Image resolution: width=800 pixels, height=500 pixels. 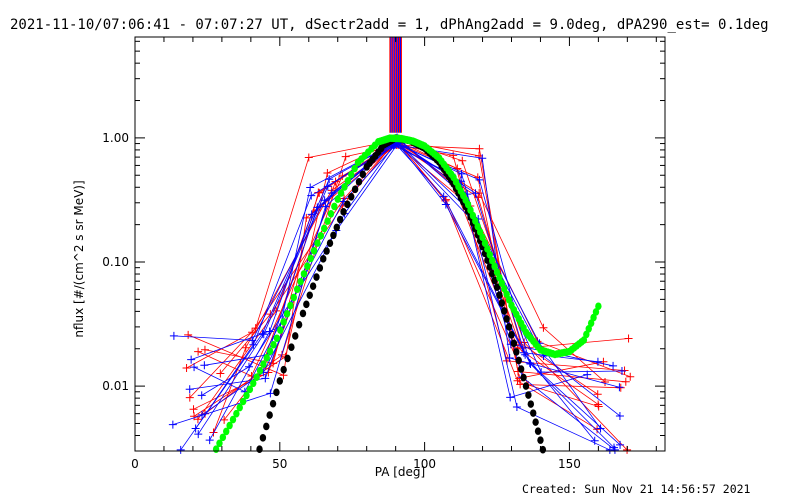 I want to click on x-axis-label: PA [deg], so click(x=400, y=472).